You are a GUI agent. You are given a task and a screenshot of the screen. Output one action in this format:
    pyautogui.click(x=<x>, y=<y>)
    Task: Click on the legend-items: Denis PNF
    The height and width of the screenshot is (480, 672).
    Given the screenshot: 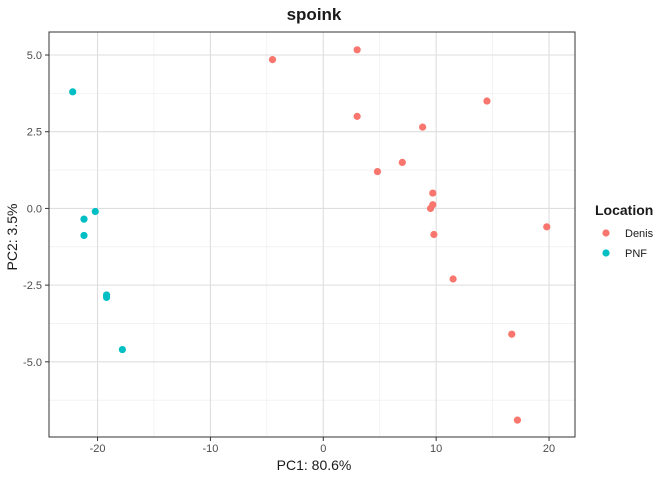 What is the action you would take?
    pyautogui.click(x=628, y=244)
    